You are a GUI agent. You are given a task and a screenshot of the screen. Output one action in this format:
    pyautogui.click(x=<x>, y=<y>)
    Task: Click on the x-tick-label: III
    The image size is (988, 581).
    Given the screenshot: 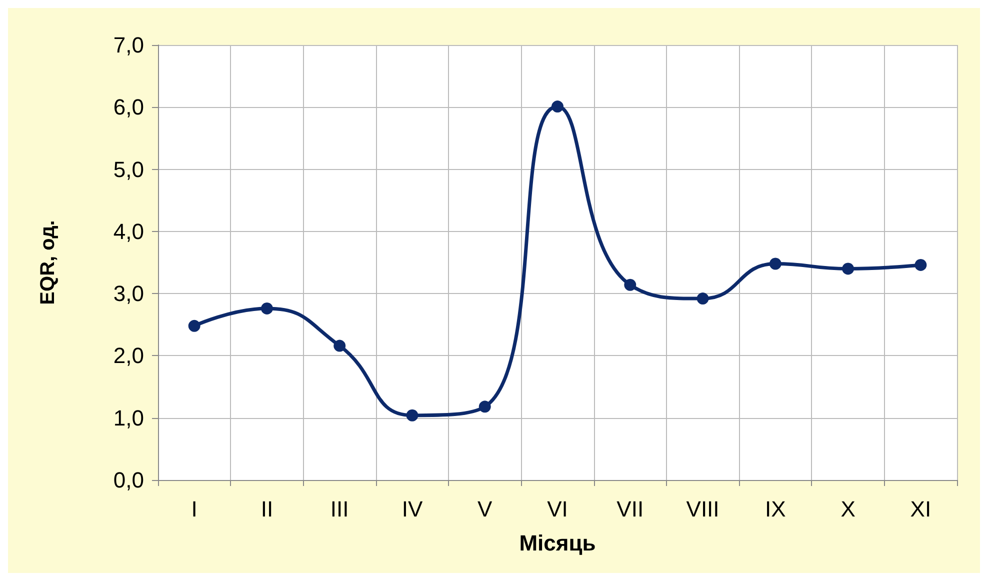 What is the action you would take?
    pyautogui.click(x=339, y=509)
    